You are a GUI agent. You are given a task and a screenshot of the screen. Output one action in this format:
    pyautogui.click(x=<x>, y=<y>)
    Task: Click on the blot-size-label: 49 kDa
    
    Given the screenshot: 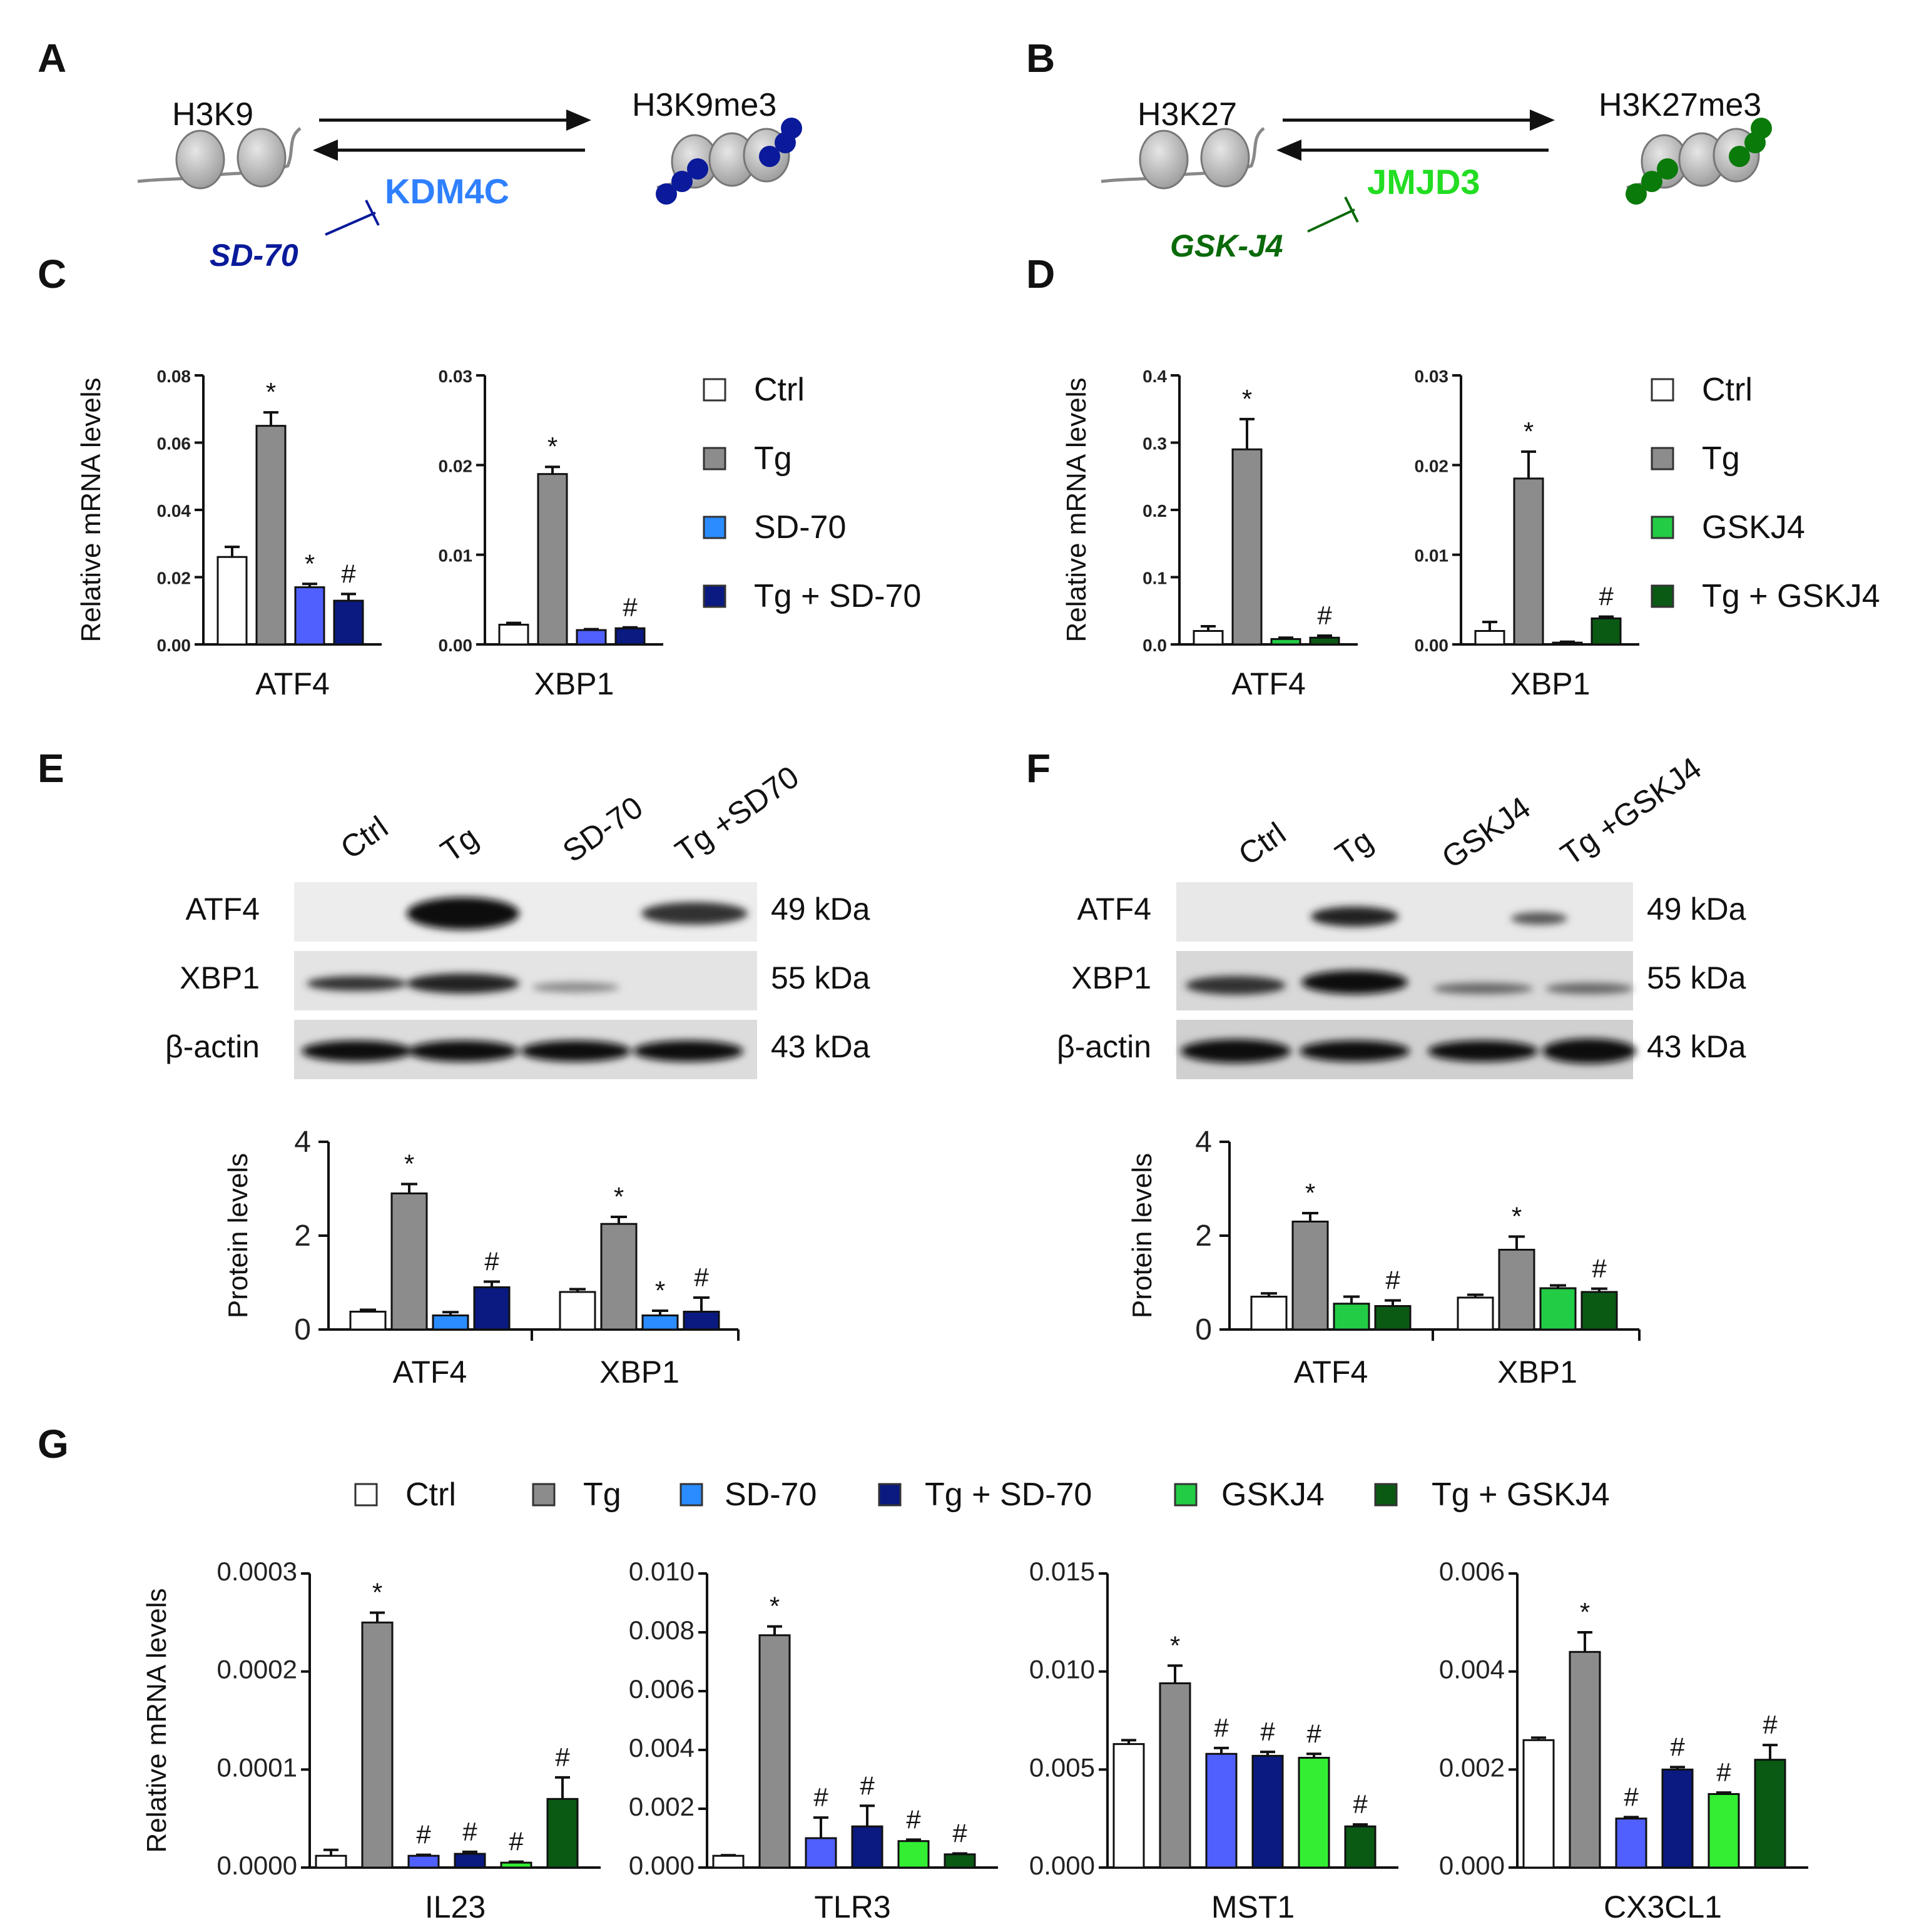 What is the action you would take?
    pyautogui.click(x=821, y=909)
    